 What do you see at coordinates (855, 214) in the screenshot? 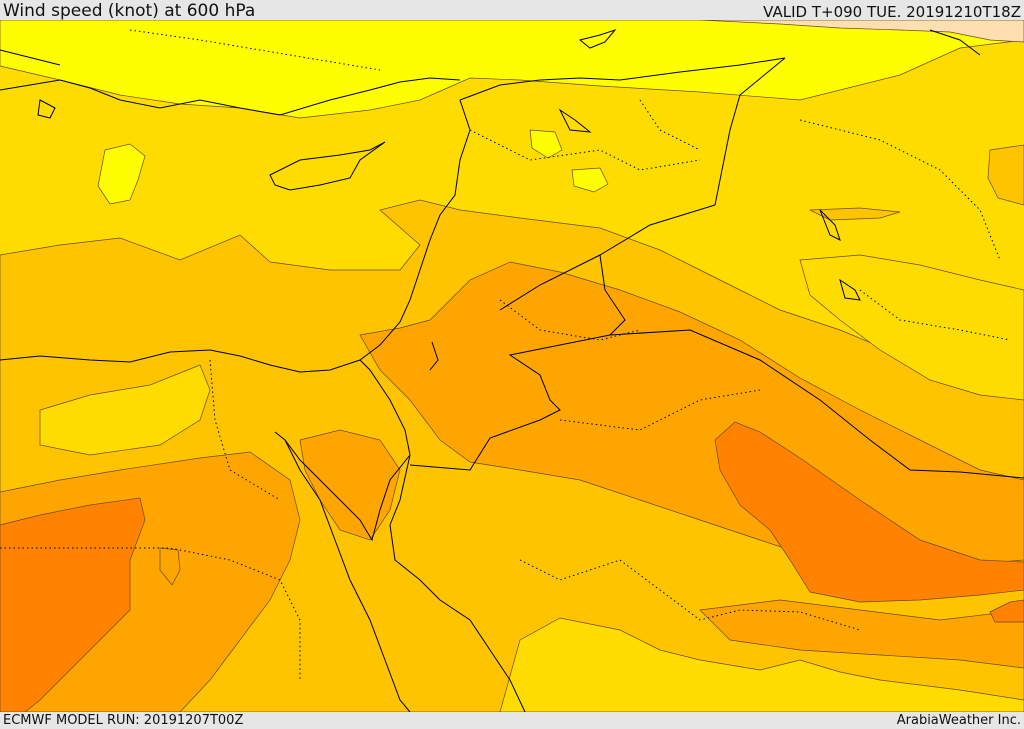
I see `field-amber-ne-strip` at bounding box center [855, 214].